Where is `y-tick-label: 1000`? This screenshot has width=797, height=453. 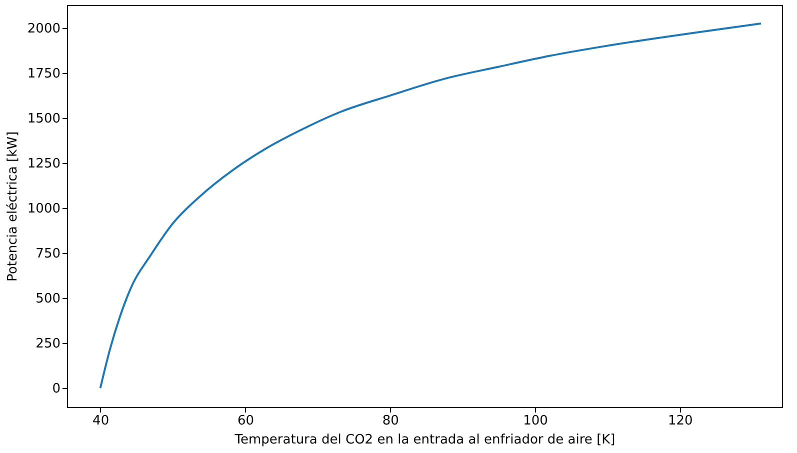 y-tick-label: 1000 is located at coordinates (43, 209).